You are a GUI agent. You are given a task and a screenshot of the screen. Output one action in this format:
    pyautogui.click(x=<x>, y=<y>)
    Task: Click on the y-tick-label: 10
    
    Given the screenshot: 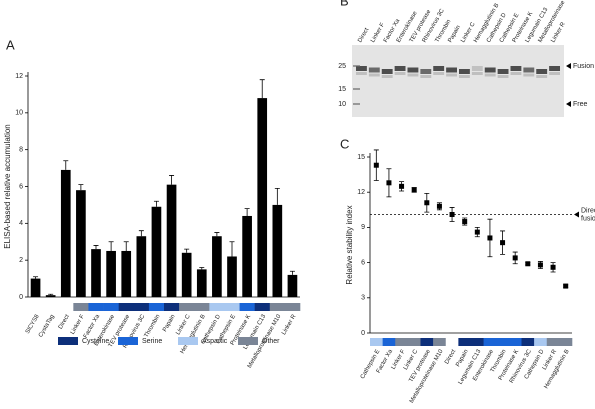 What is the action you would take?
    pyautogui.click(x=19, y=113)
    